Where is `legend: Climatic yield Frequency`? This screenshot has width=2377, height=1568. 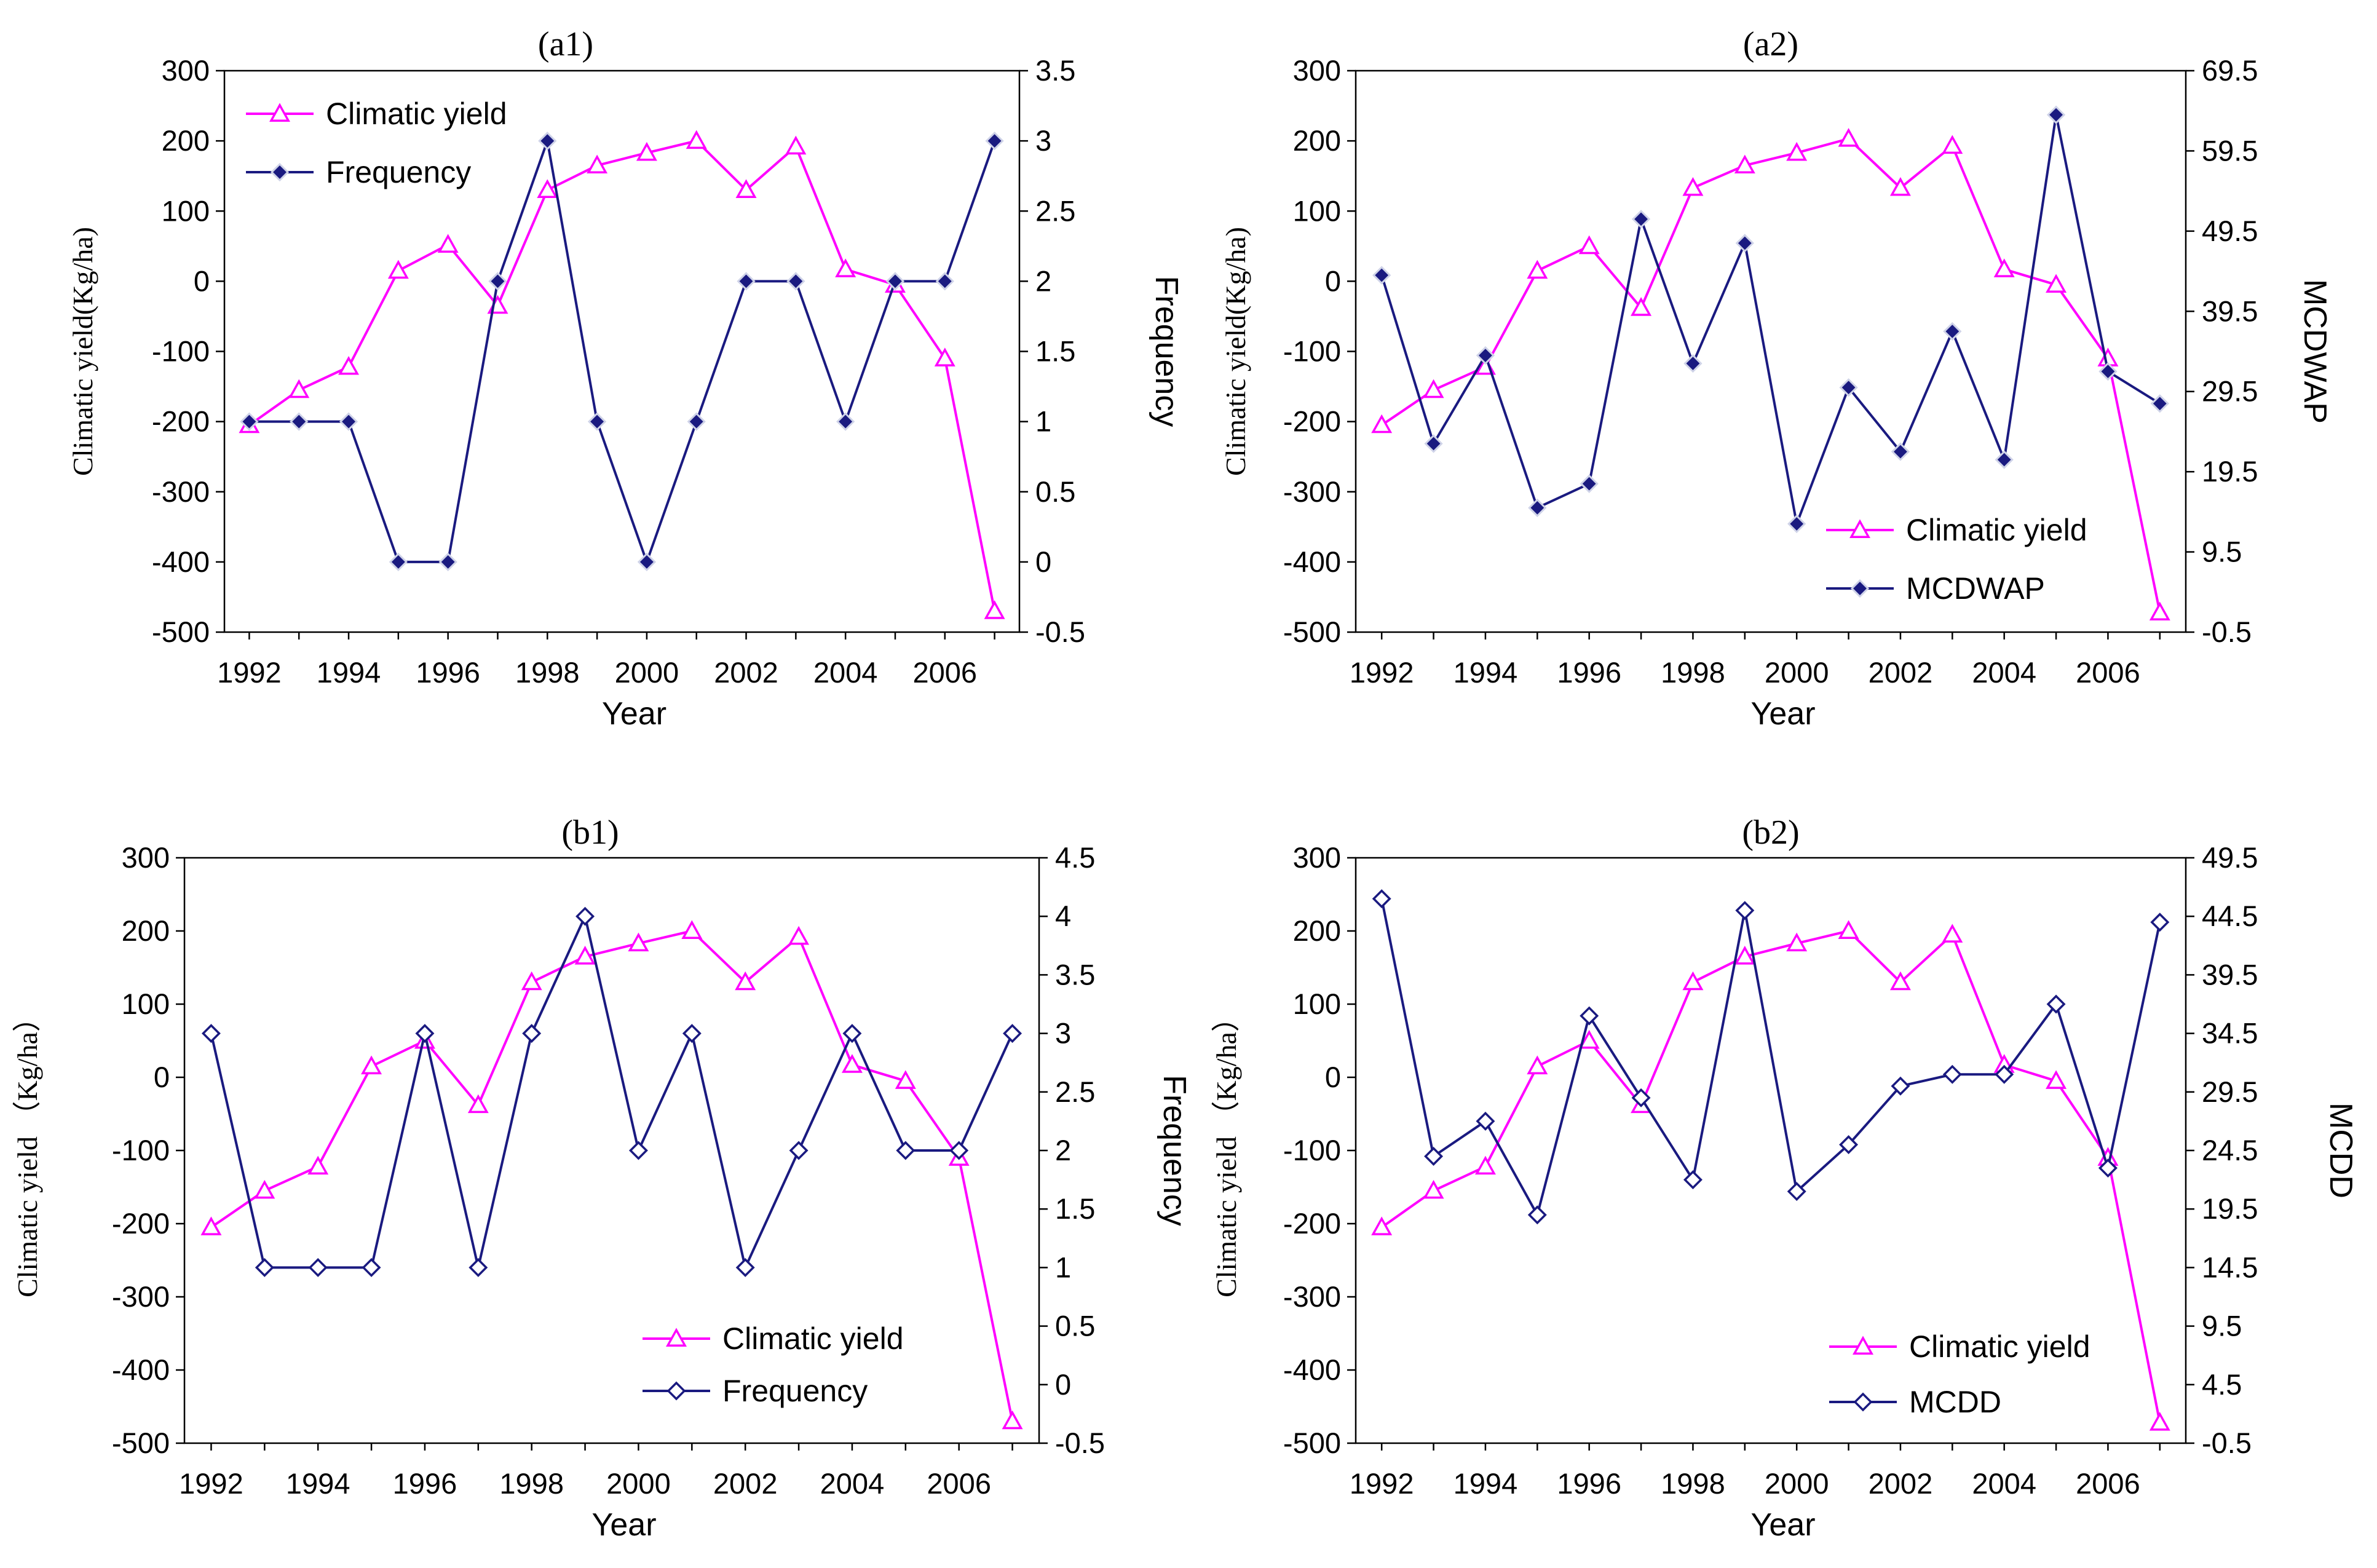
legend: Climatic yield Frequency is located at coordinates (773, 1364).